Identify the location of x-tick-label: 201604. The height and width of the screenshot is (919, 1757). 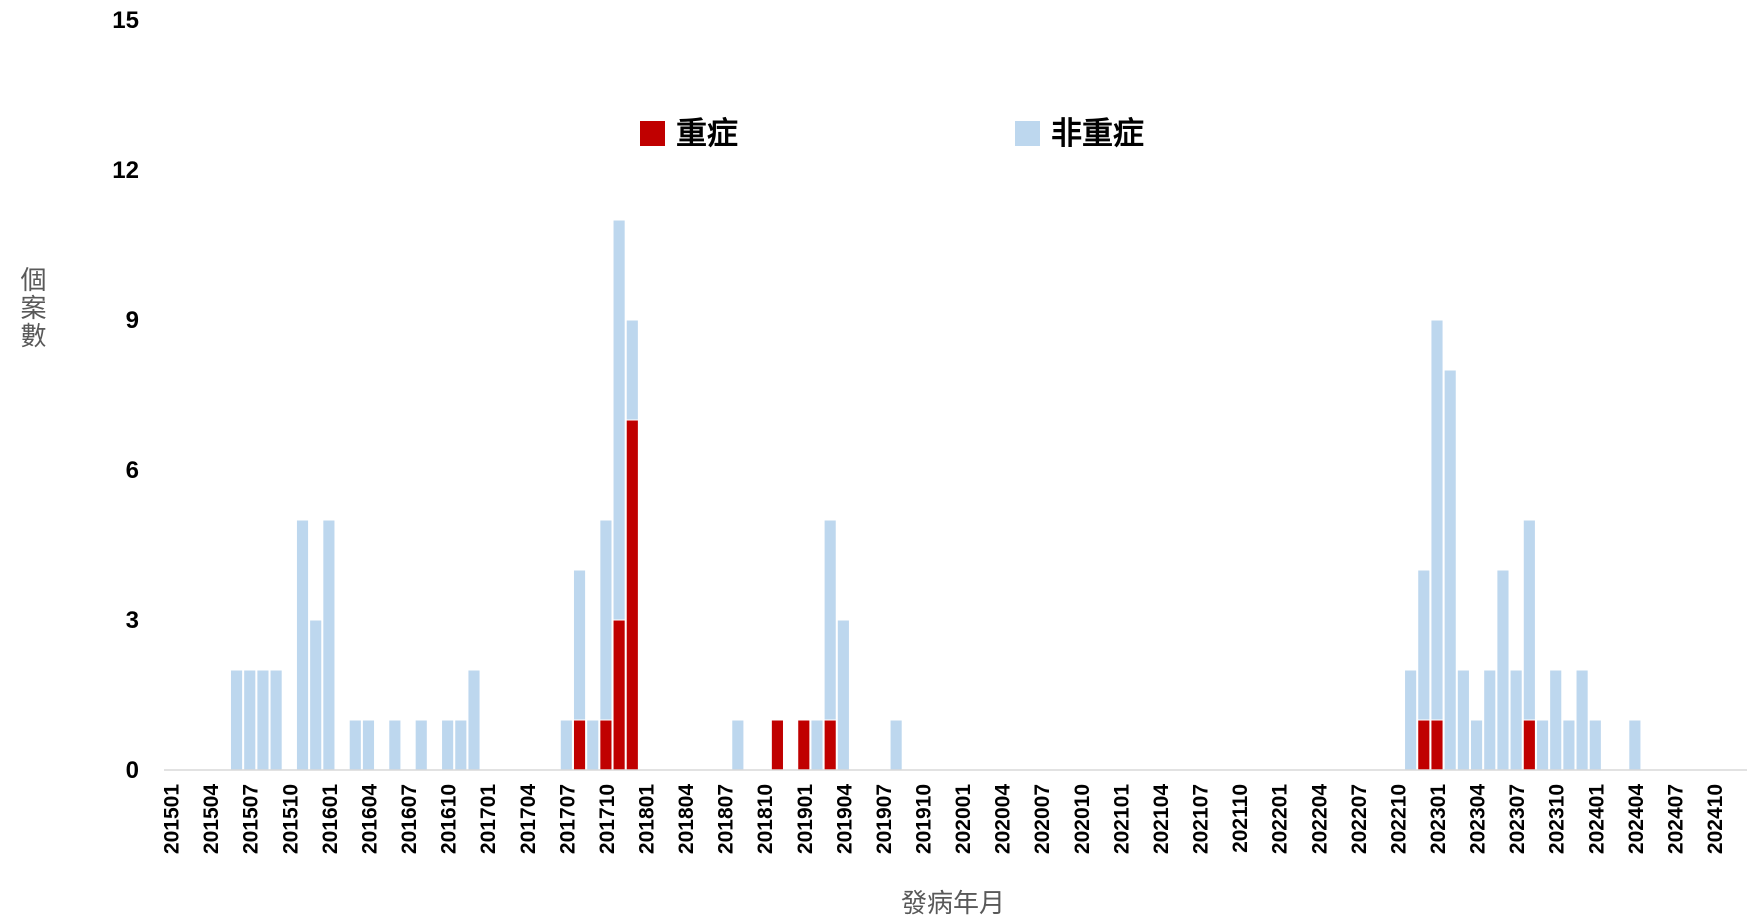
(369, 819).